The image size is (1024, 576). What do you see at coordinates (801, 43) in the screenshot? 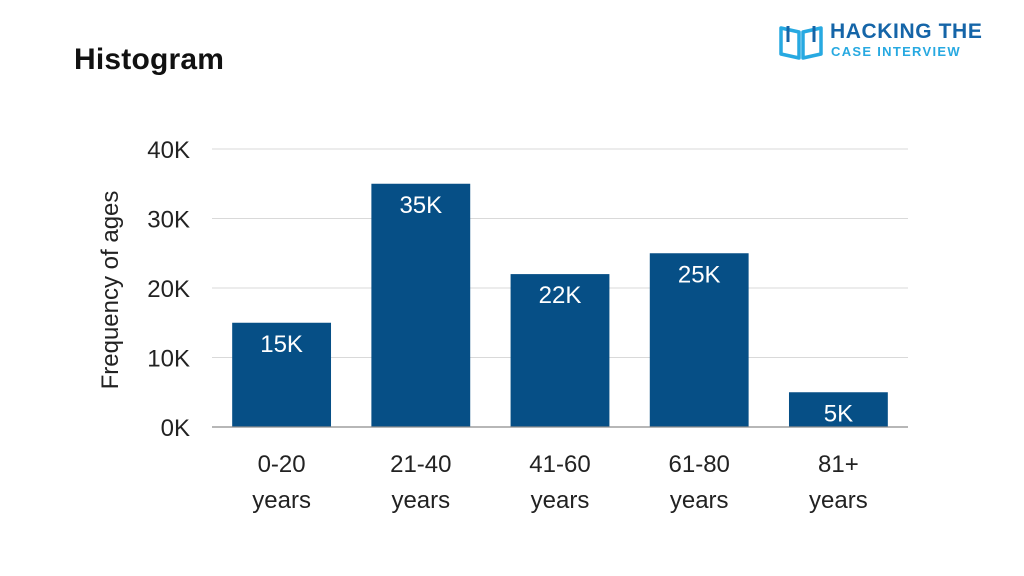
I see `open-book-icon` at bounding box center [801, 43].